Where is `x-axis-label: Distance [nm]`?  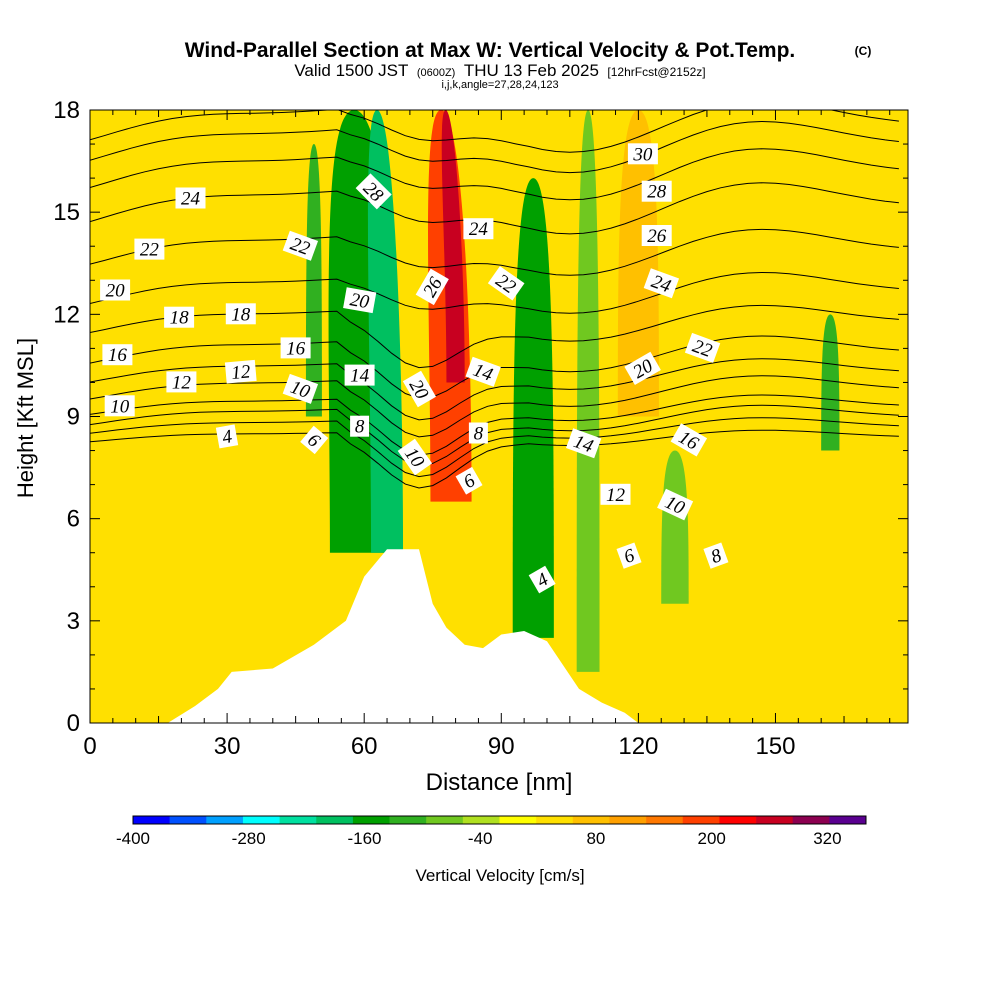
x-axis-label: Distance [nm] is located at coordinates (499, 782).